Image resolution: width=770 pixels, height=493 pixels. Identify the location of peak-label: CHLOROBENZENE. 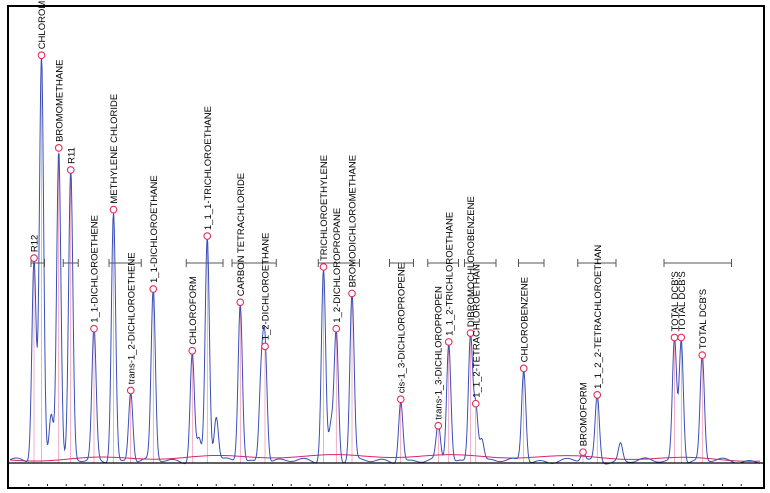
(524, 320).